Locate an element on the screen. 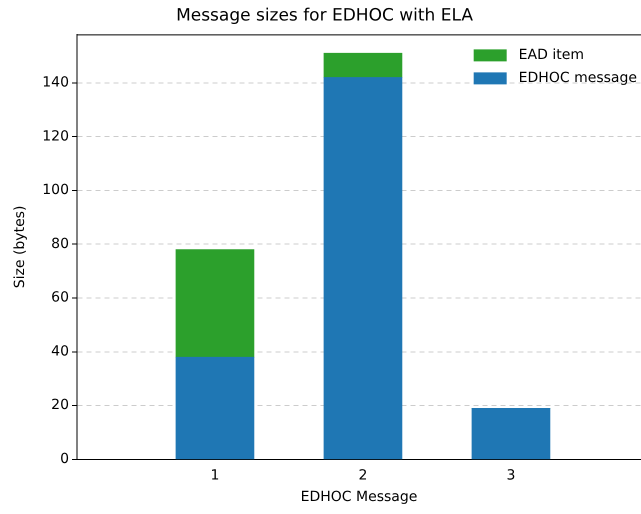  y-tick-label: 0 is located at coordinates (64, 459).